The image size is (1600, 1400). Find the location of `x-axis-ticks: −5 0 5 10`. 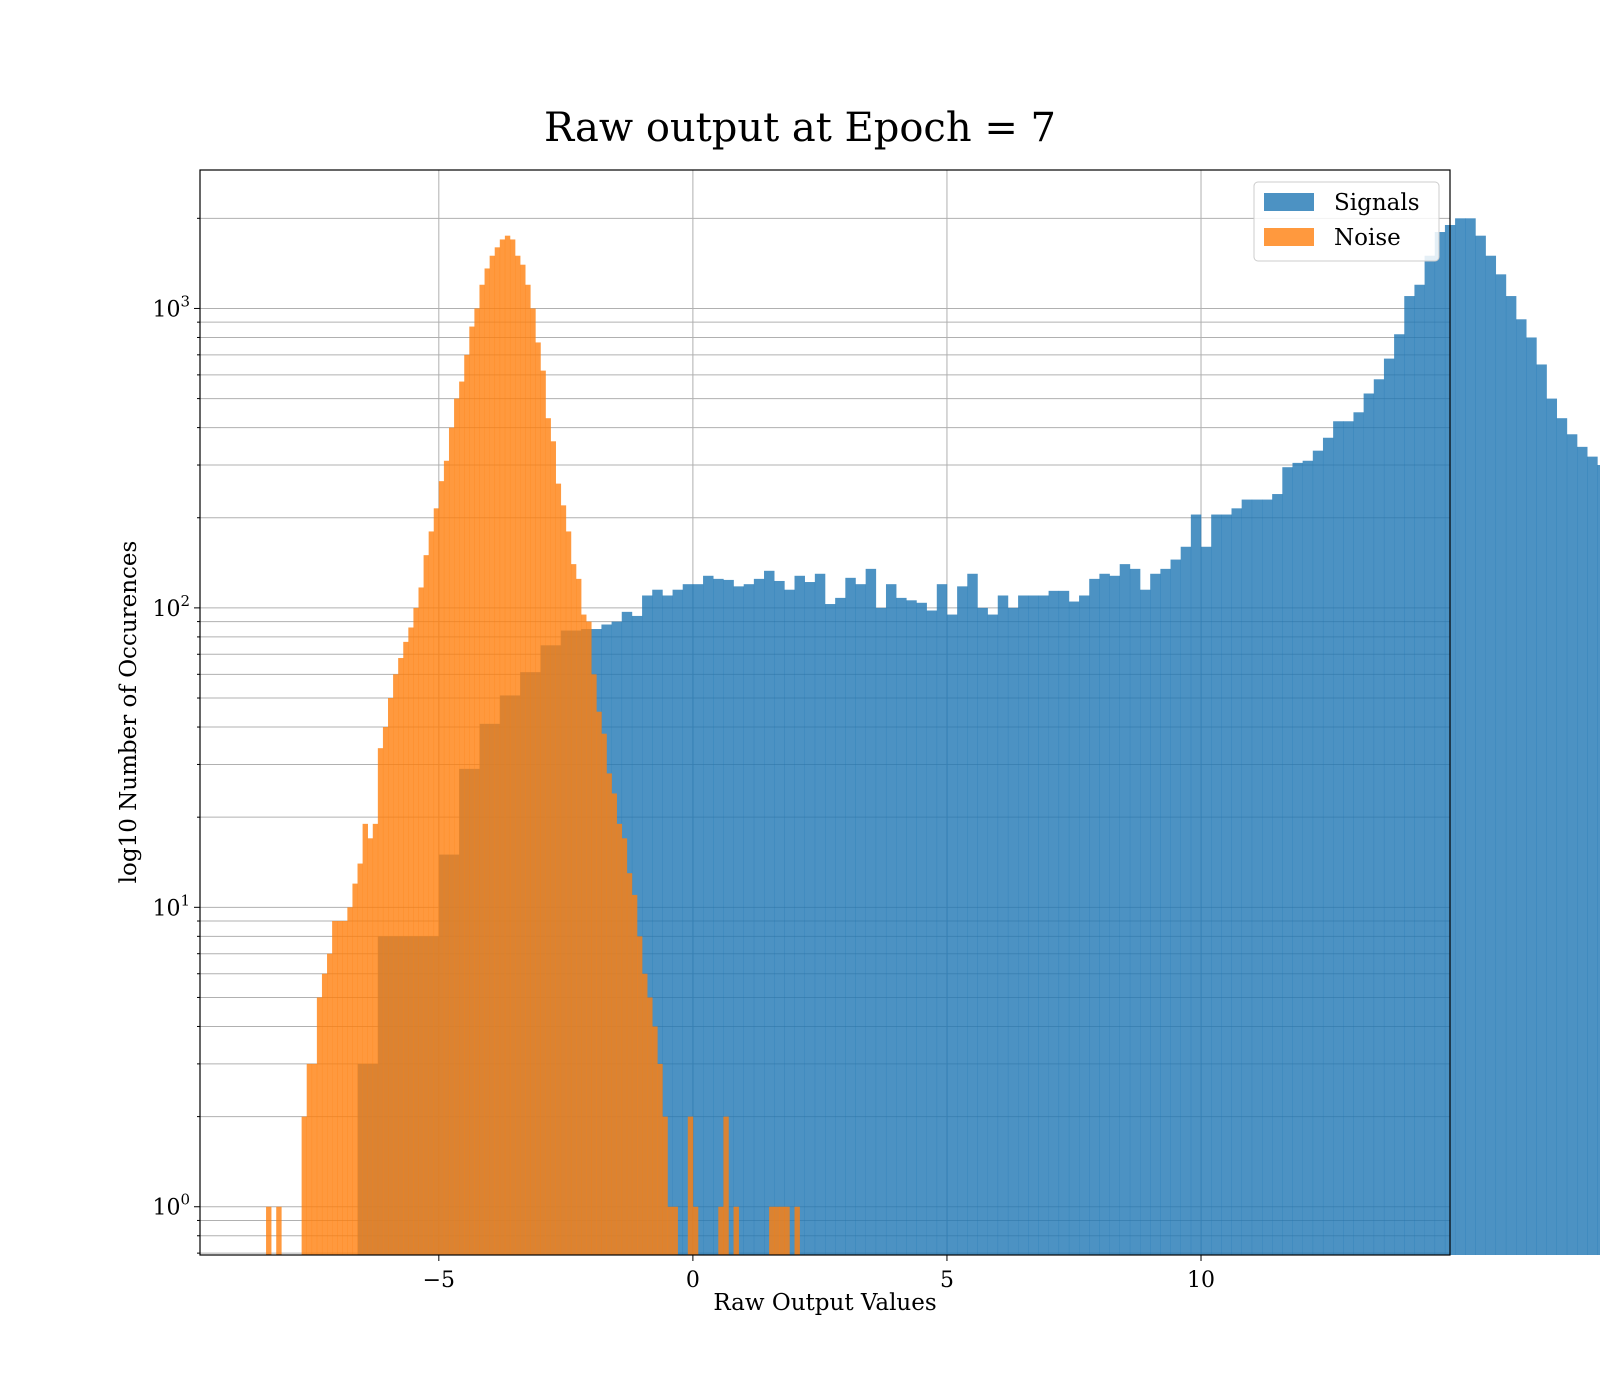

x-axis-ticks: −5 0 5 10 is located at coordinates (819, 1274).